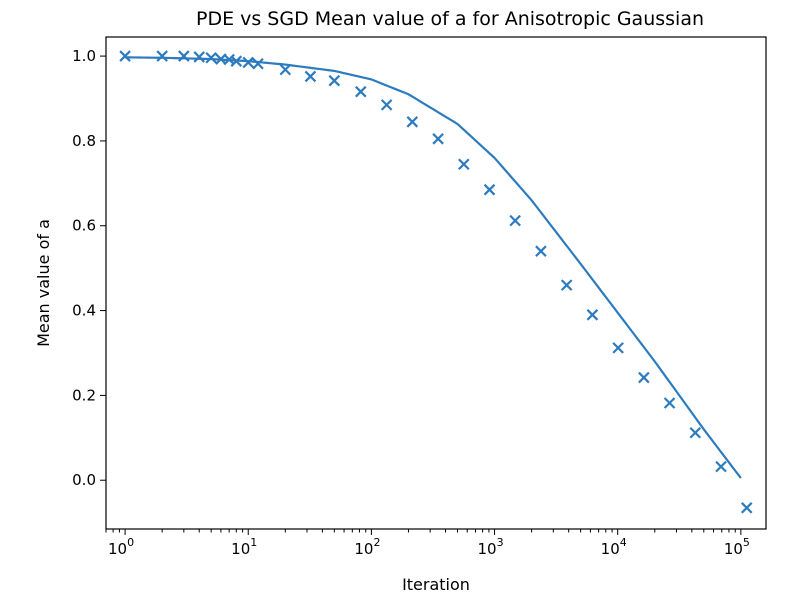  I want to click on y-tick-label: 0.4, so click(84, 311).